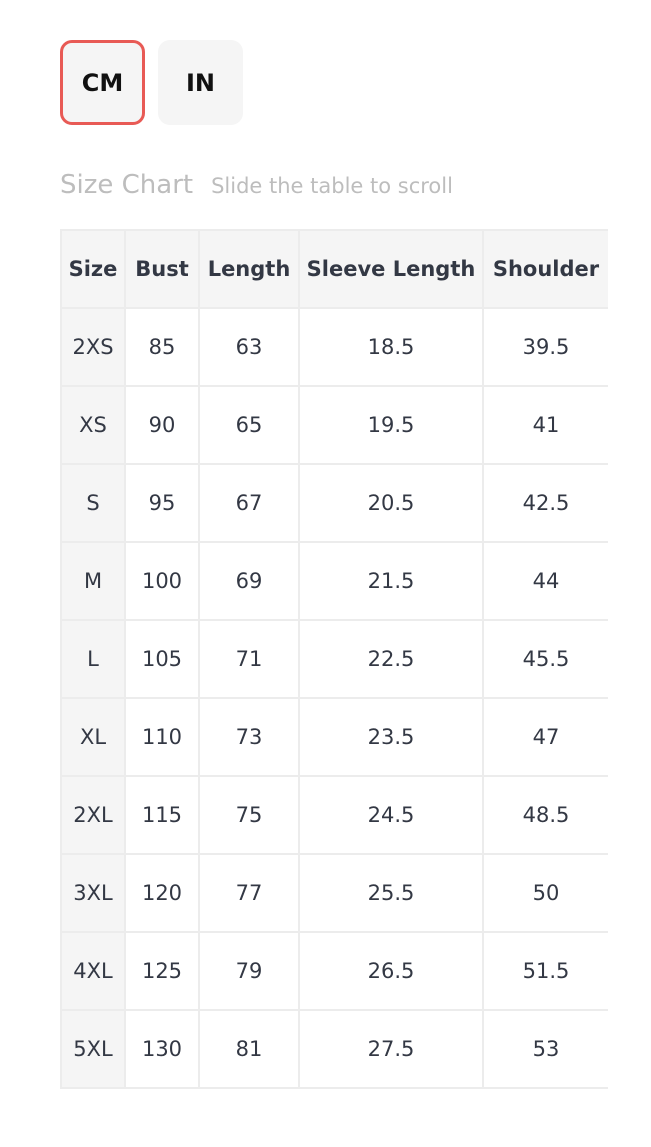  Describe the element at coordinates (93, 893) in the screenshot. I see `size-cell: 3XL` at that location.